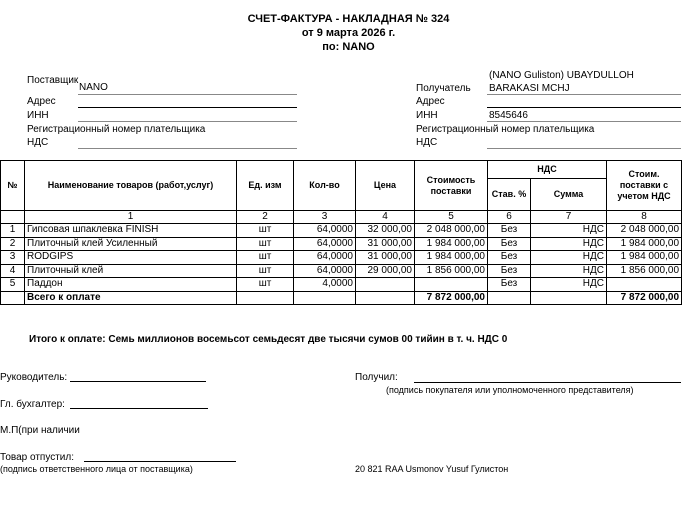 The height and width of the screenshot is (512, 697). I want to click on supplier-reg-label: Регистрационный номер плательщика, so click(116, 129).